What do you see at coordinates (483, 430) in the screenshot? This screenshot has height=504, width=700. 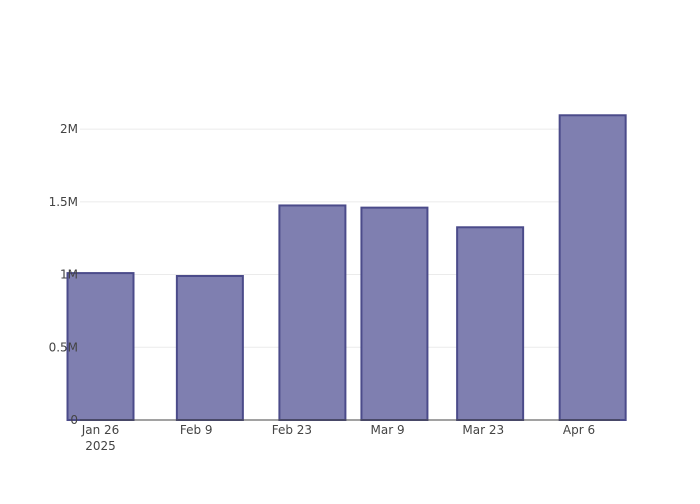 I see `x-tick-label: Mar 23` at bounding box center [483, 430].